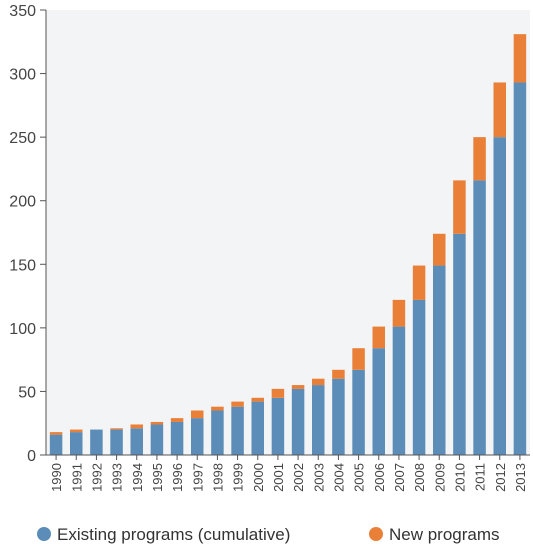 The image size is (533, 555). I want to click on x-tick-label: 2010, so click(459, 477).